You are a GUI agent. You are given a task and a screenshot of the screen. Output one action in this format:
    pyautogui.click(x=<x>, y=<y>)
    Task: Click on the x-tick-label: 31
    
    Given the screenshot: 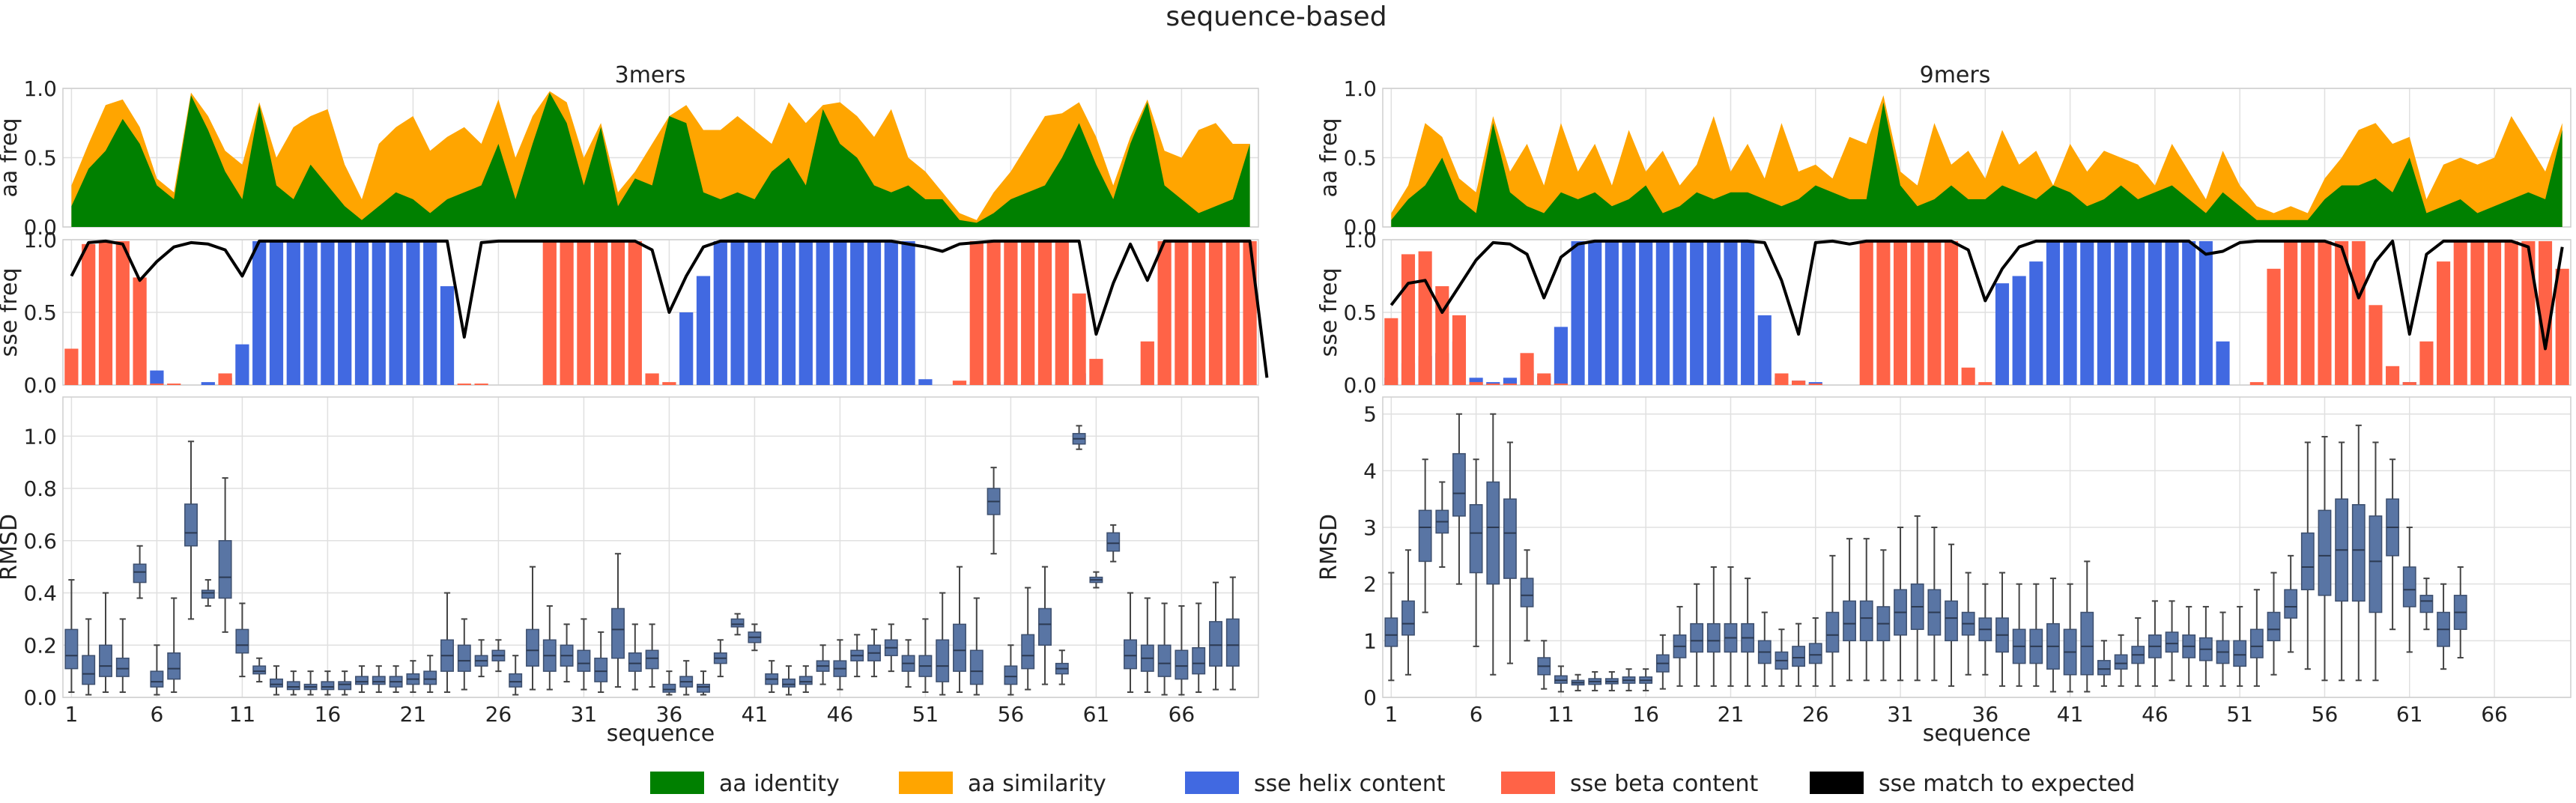 What is the action you would take?
    pyautogui.click(x=584, y=714)
    